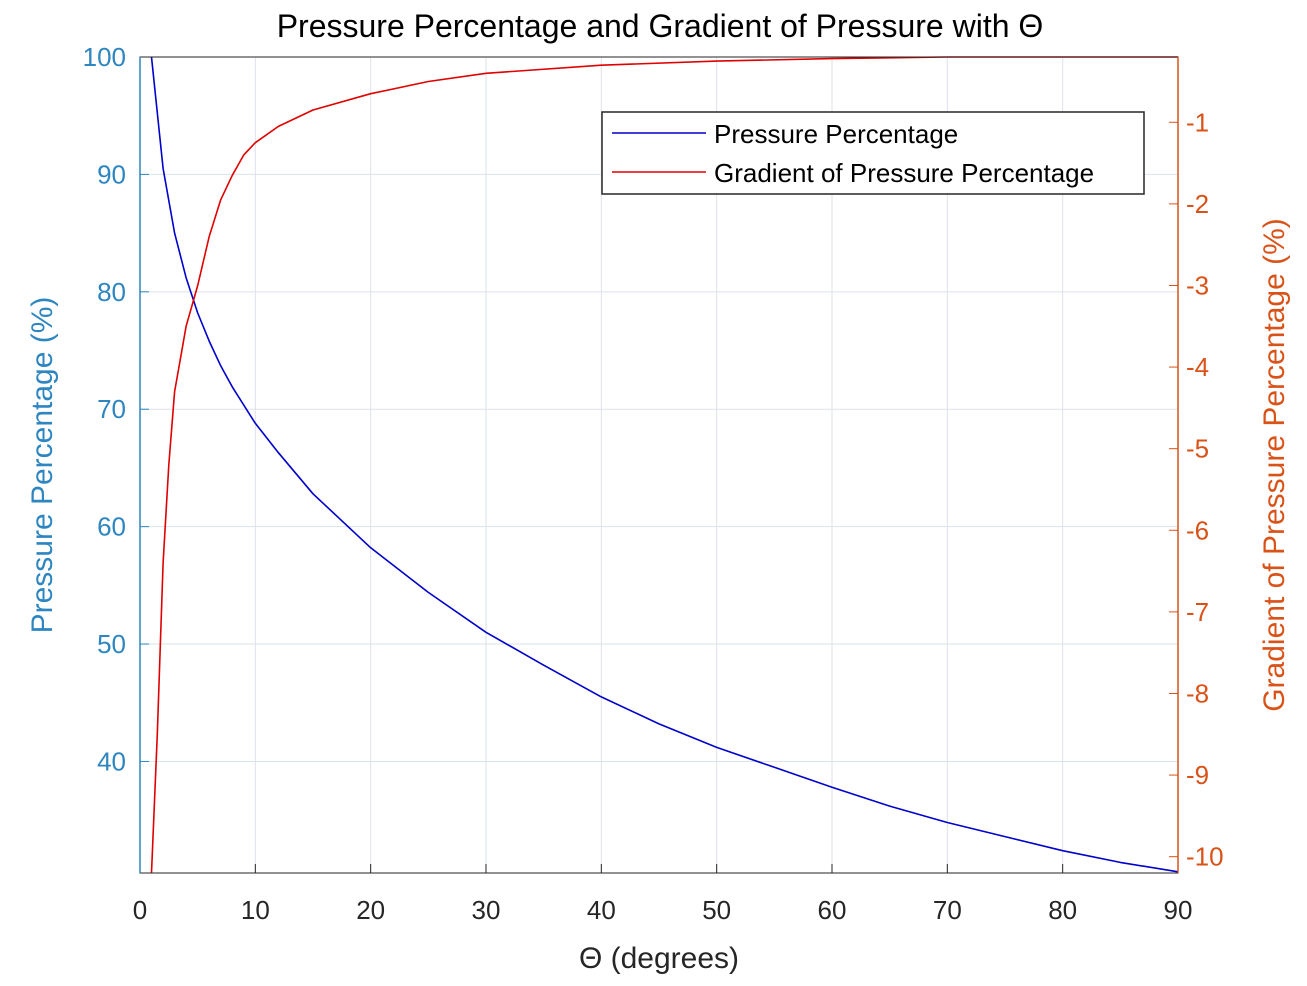 The image size is (1307, 986). What do you see at coordinates (1062, 910) in the screenshot?
I see `x-tick-label: 80` at bounding box center [1062, 910].